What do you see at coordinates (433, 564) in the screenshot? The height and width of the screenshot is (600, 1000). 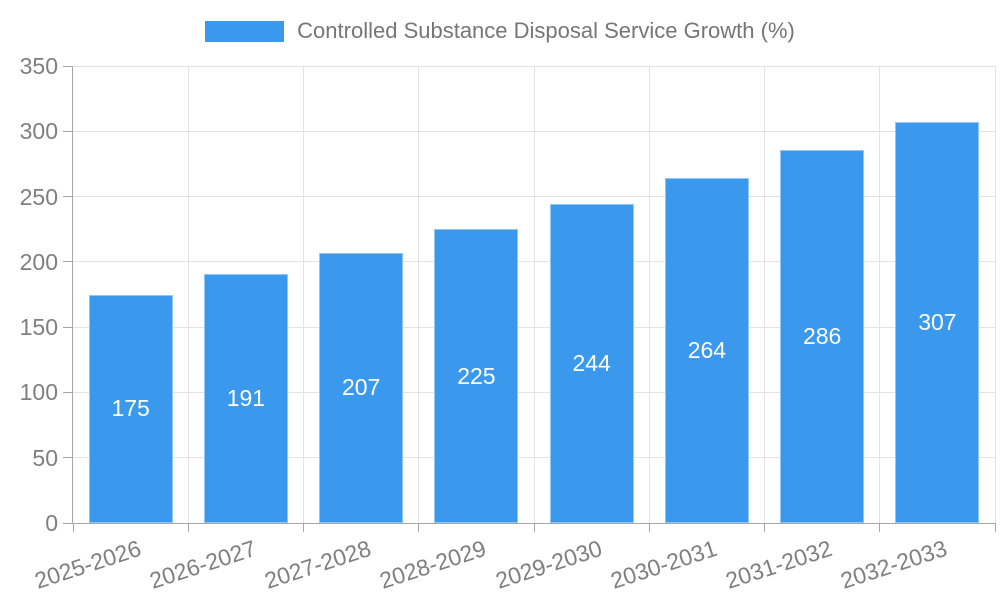 I see `x-axis-tick-label: 2028-2029` at bounding box center [433, 564].